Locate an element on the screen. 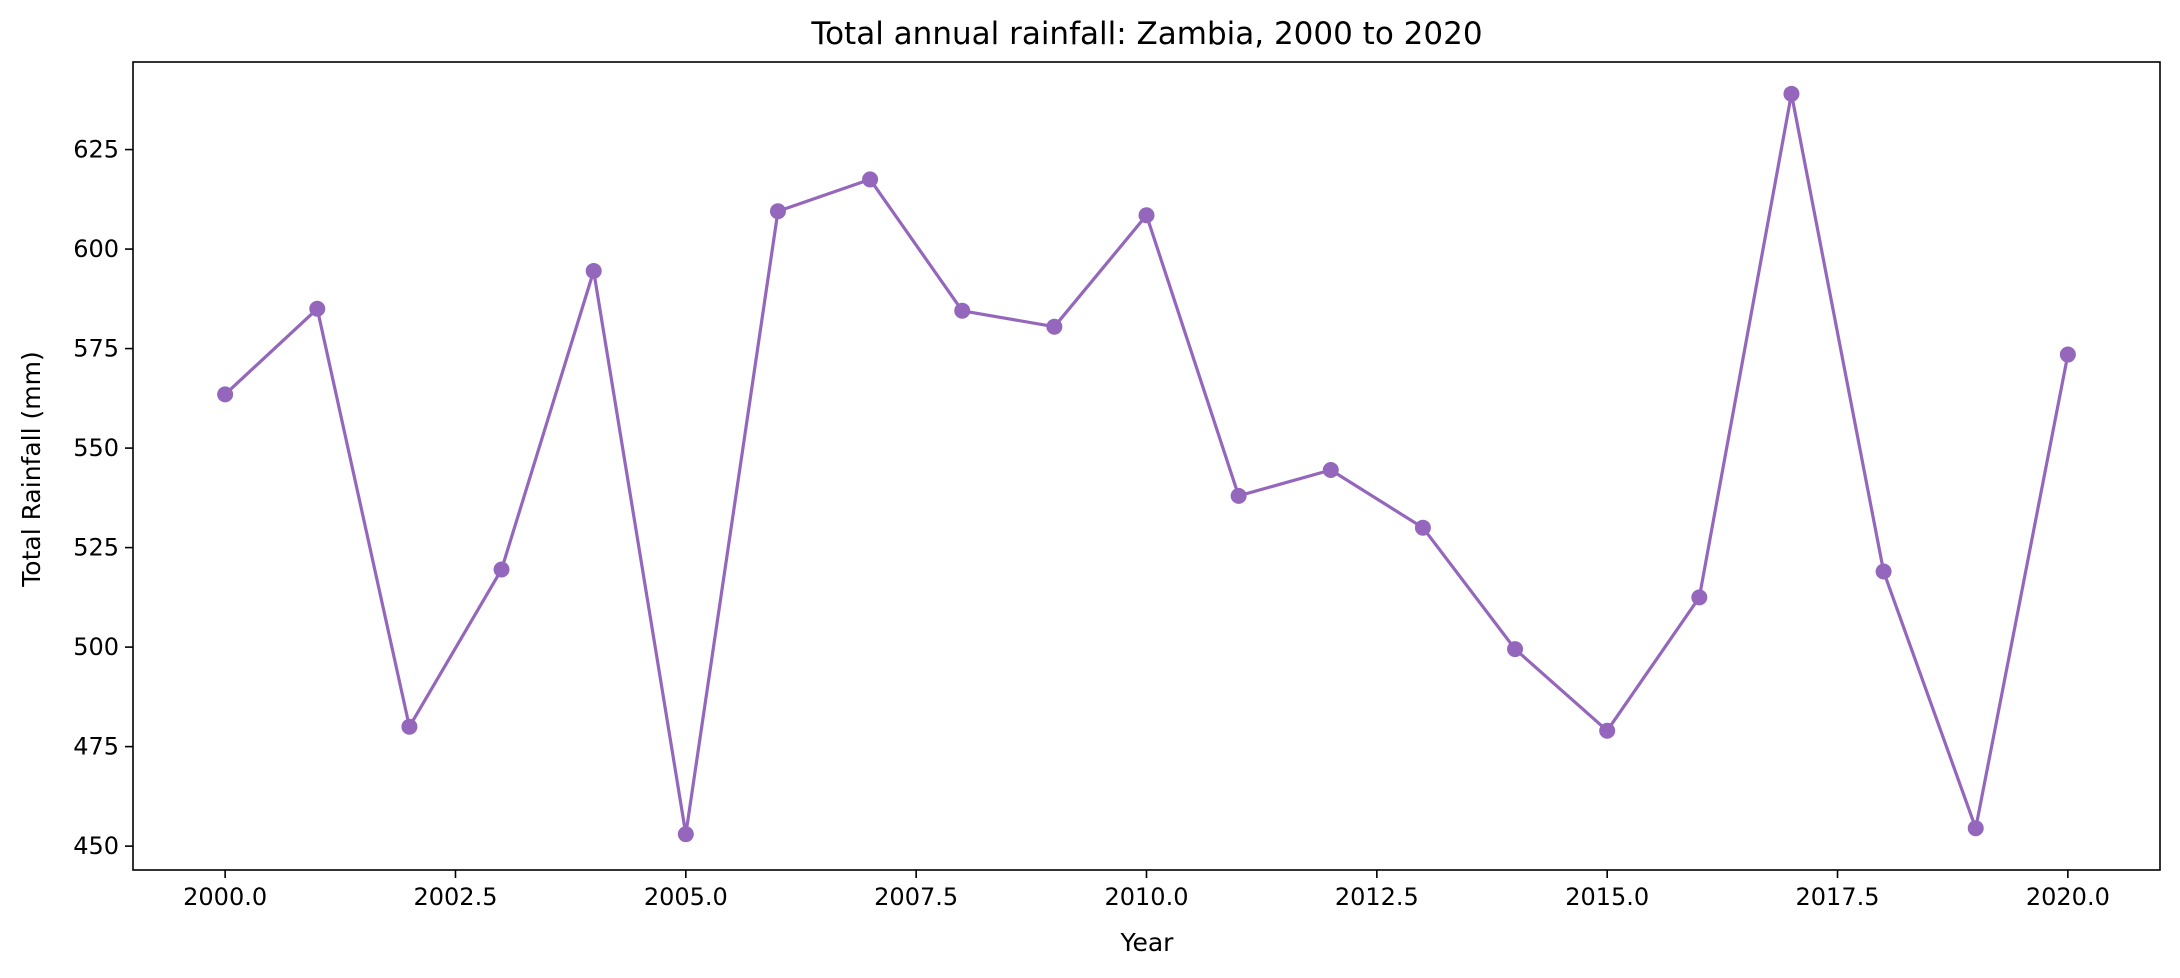 This screenshot has width=2180, height=978. y-tick-label: 625 is located at coordinates (96, 150).